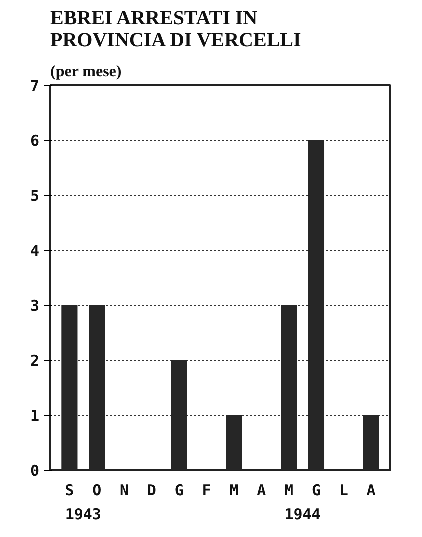 Image resolution: width=422 pixels, height=537 pixels. What do you see at coordinates (35, 471) in the screenshot?
I see `y-tick-label: 0` at bounding box center [35, 471].